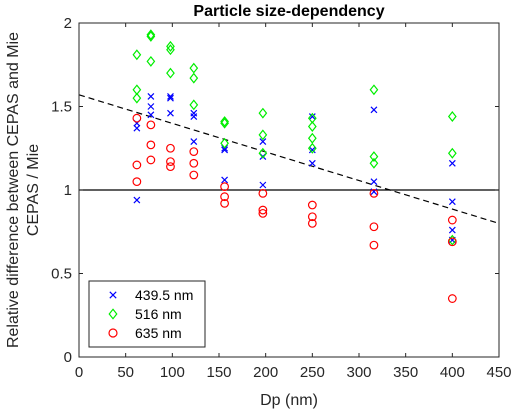  What do you see at coordinates (79, 372) in the screenshot?
I see `x-tick-label: 0` at bounding box center [79, 372].